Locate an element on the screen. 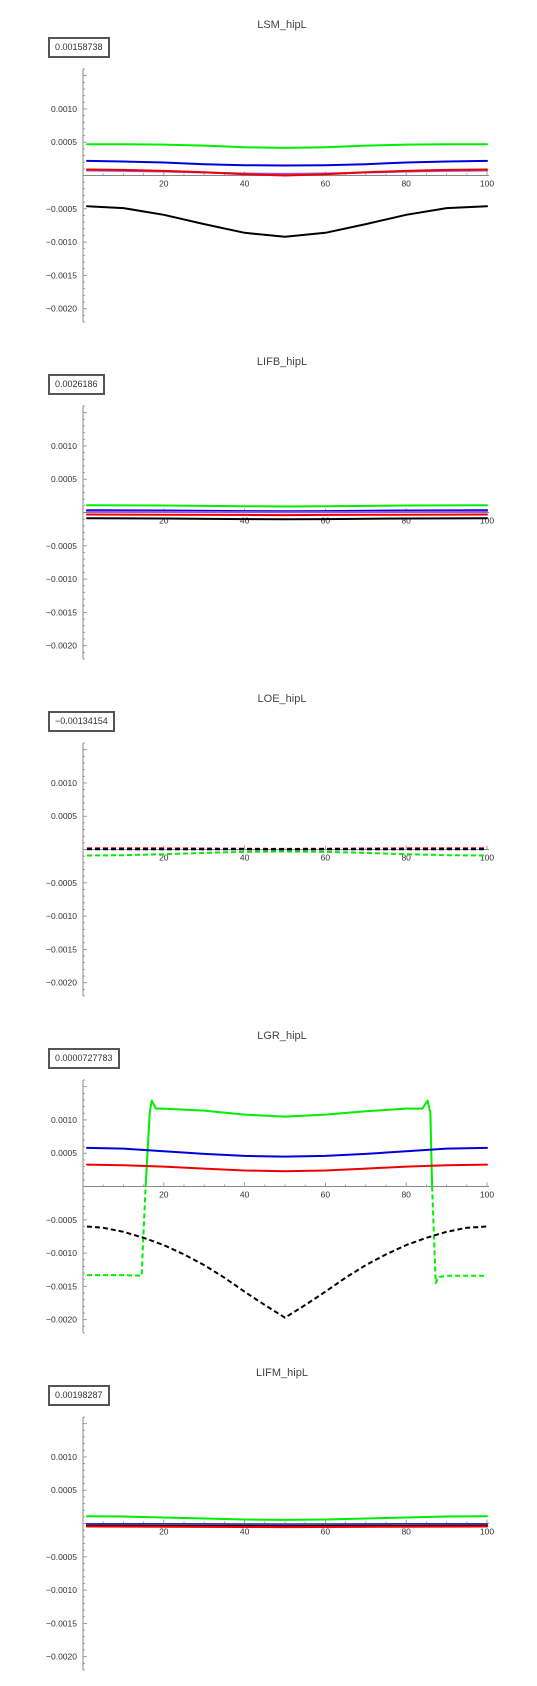  chart-title: LIFM_hipL is located at coordinates (282, 1373).